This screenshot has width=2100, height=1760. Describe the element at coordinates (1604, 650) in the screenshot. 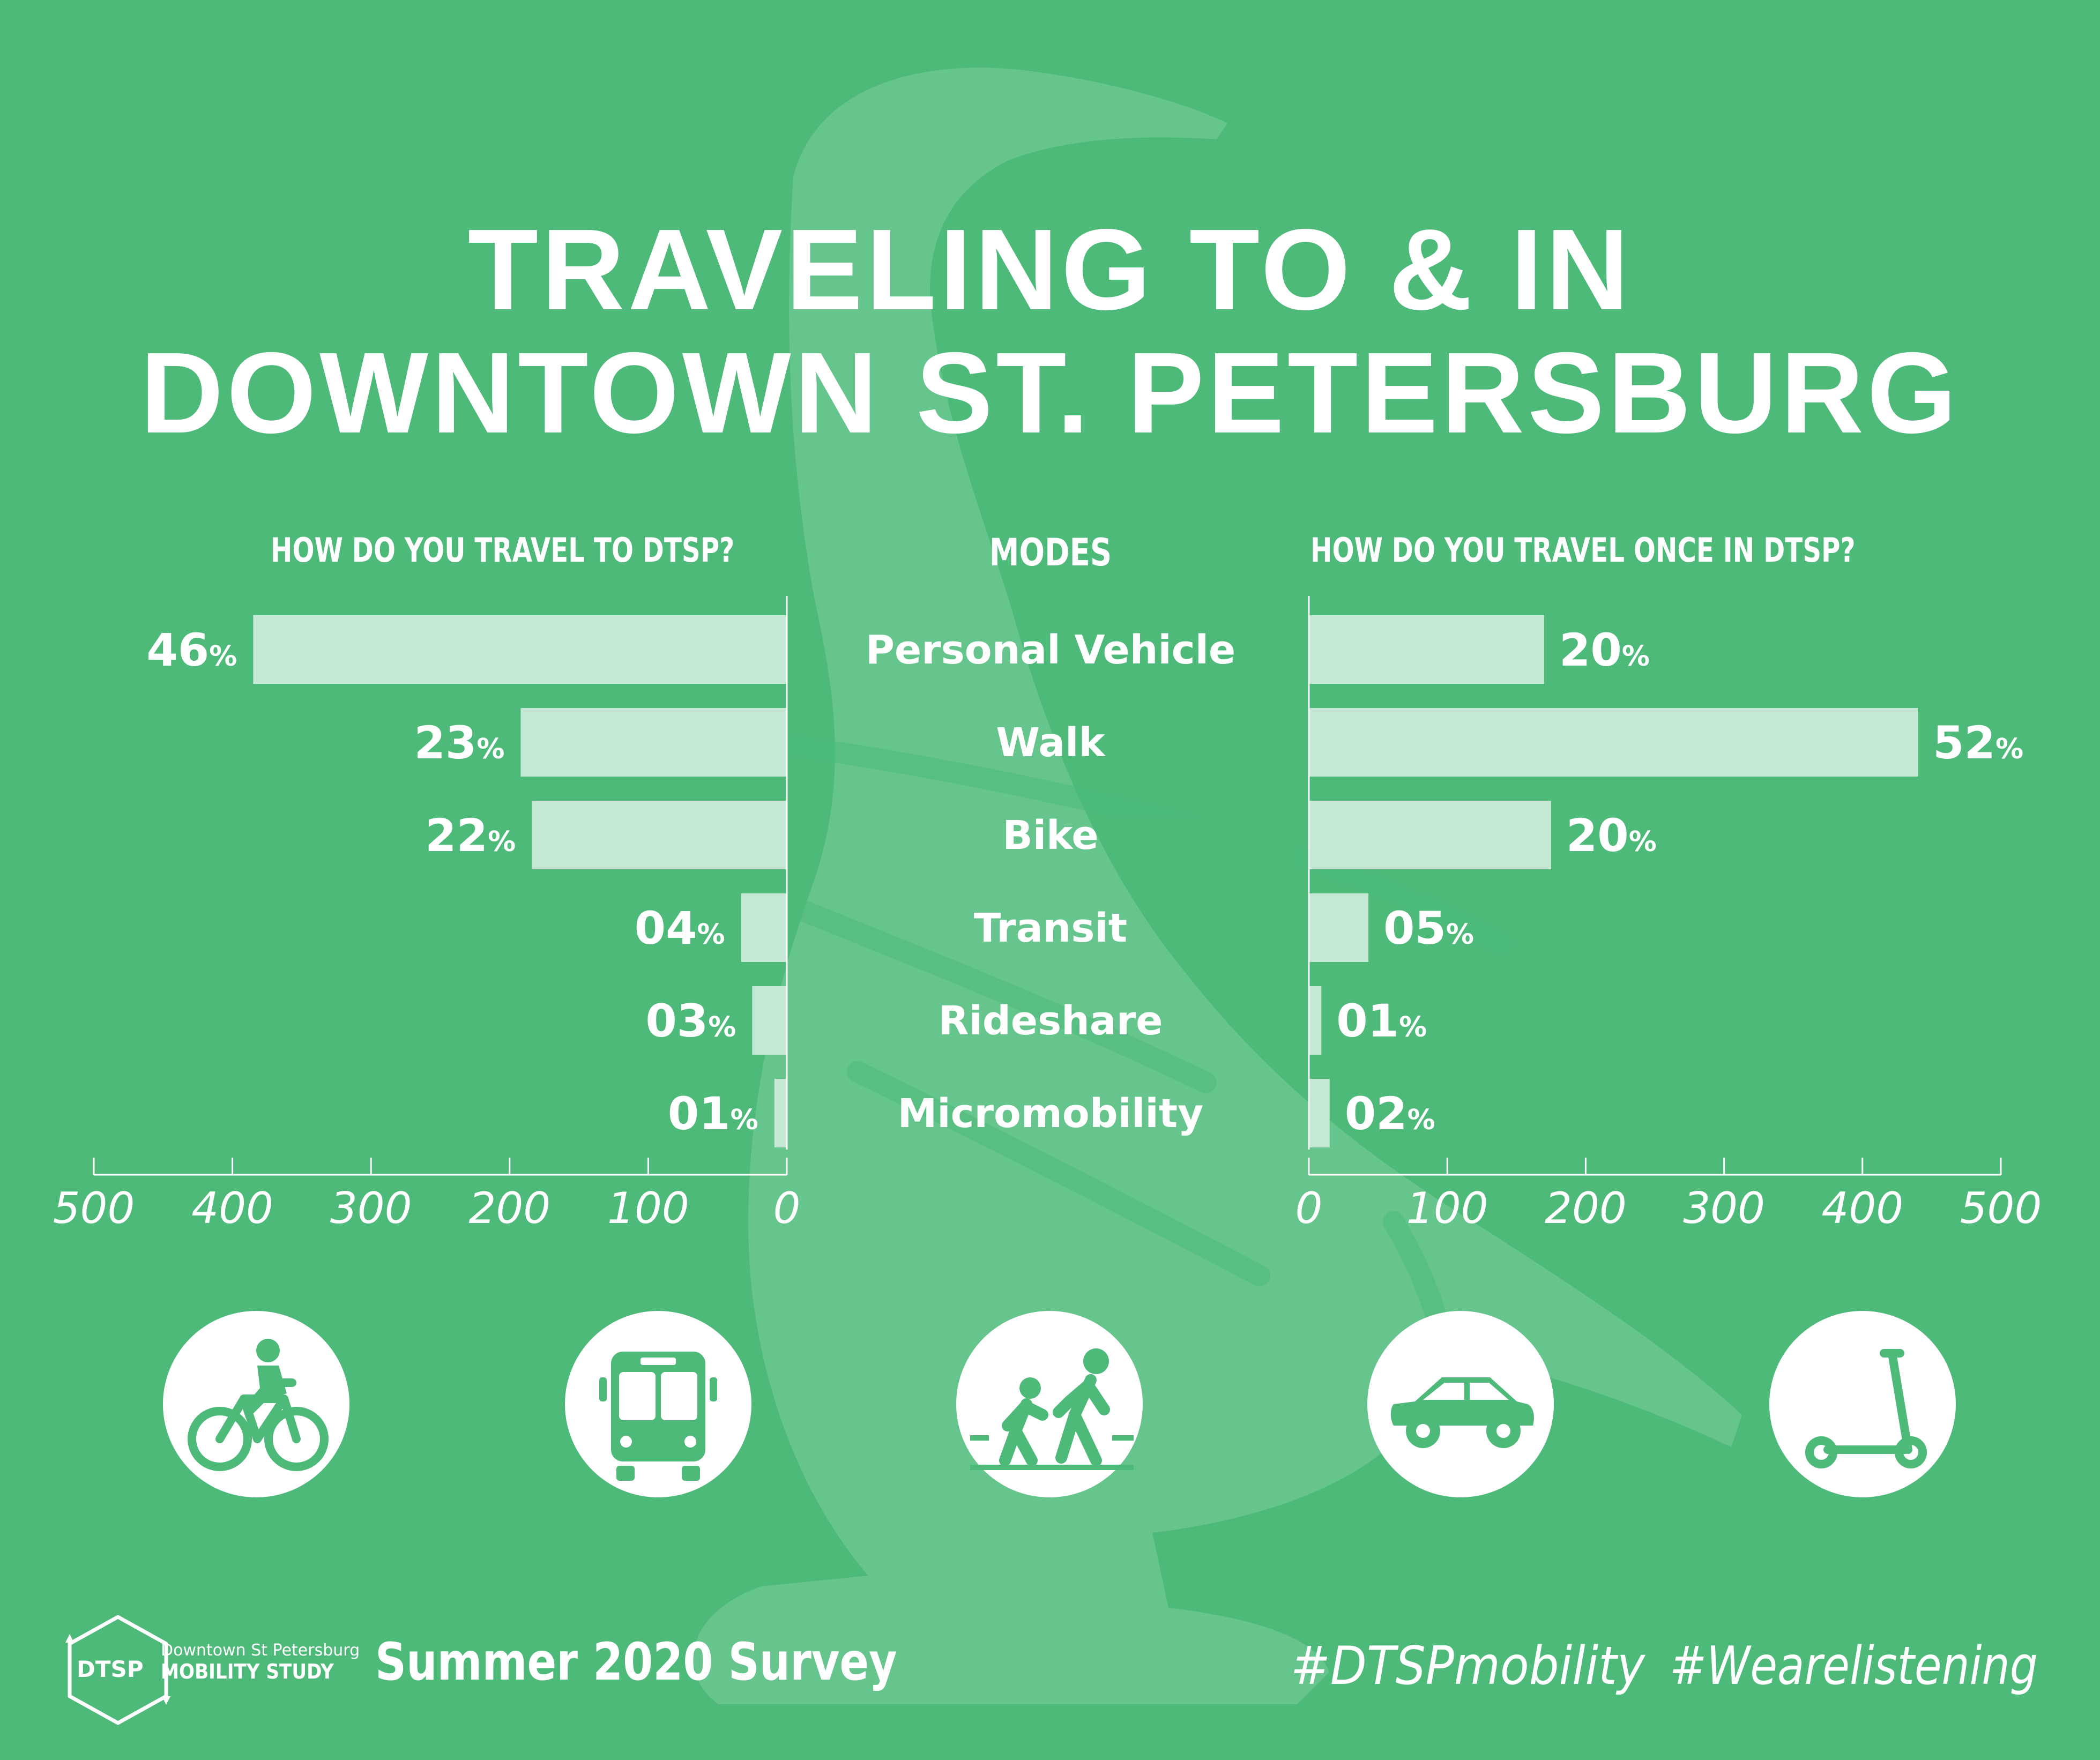

I see `right-bar-label-1: 20%` at that location.